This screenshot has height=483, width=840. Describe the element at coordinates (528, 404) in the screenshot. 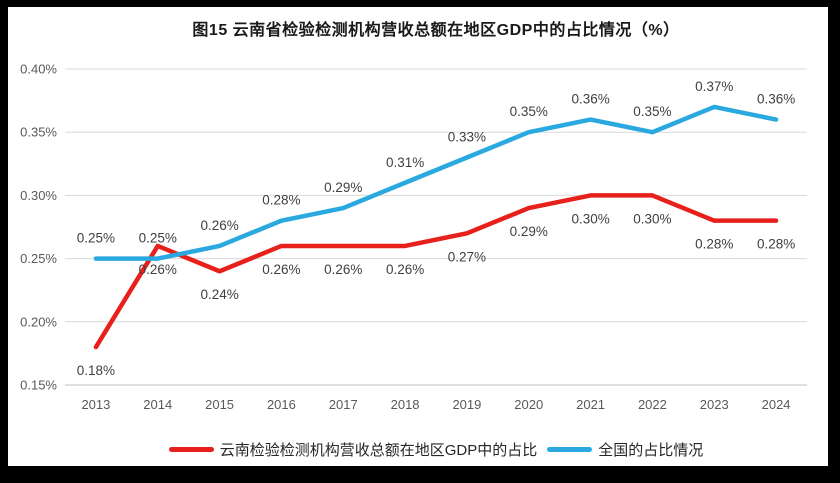

I see `x-tick-label: 2020` at that location.